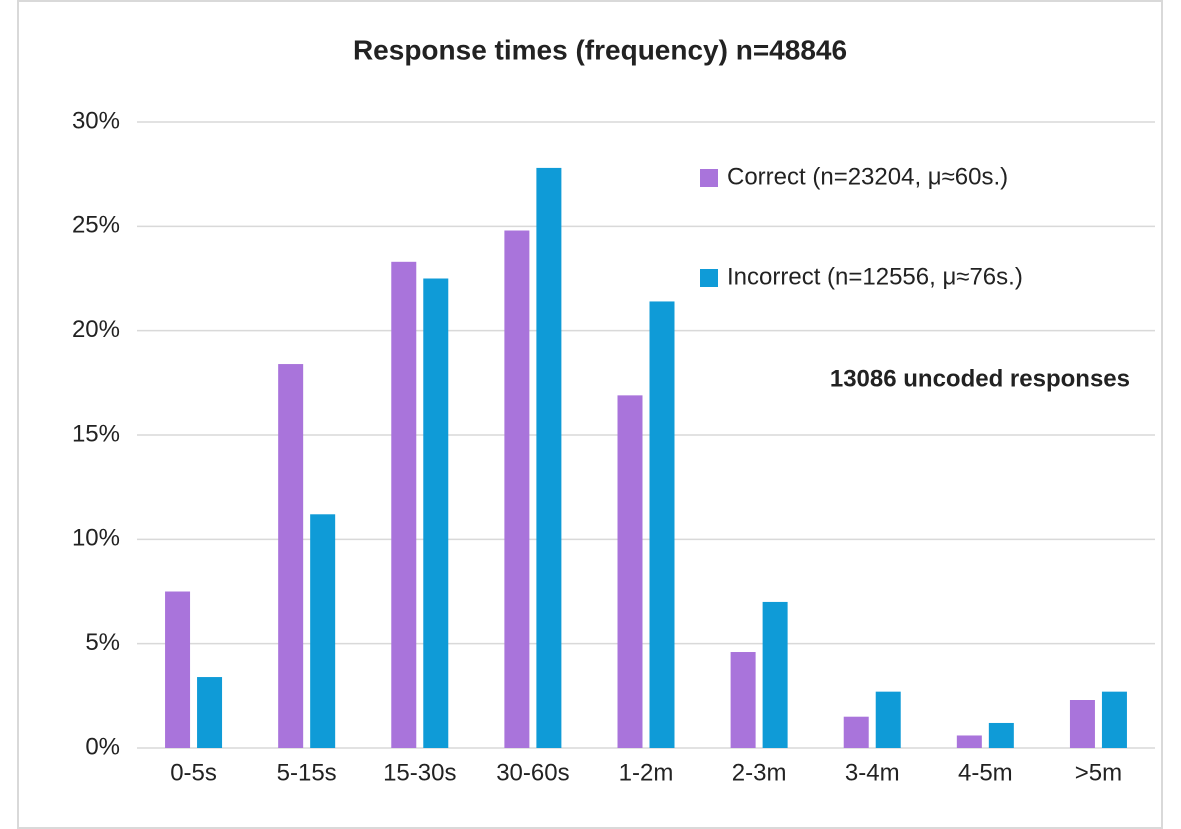 Image resolution: width=1181 pixels, height=829 pixels. Describe the element at coordinates (1098, 772) in the screenshot. I see `x-tick-label: >5m` at that location.